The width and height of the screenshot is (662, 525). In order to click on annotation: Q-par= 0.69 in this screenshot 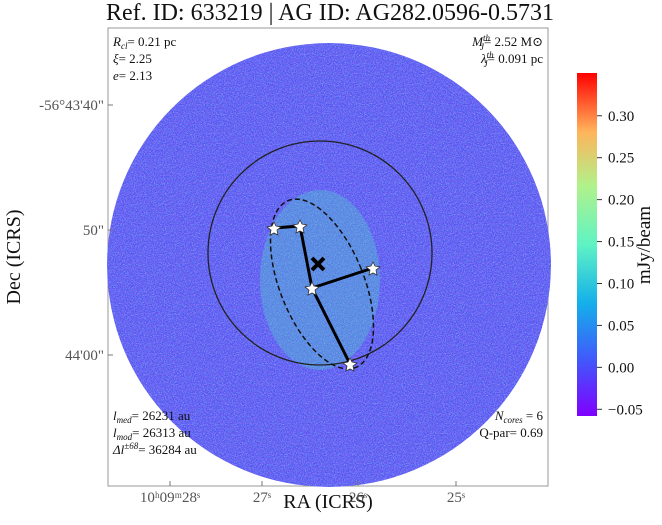, I will do `click(511, 432)`.